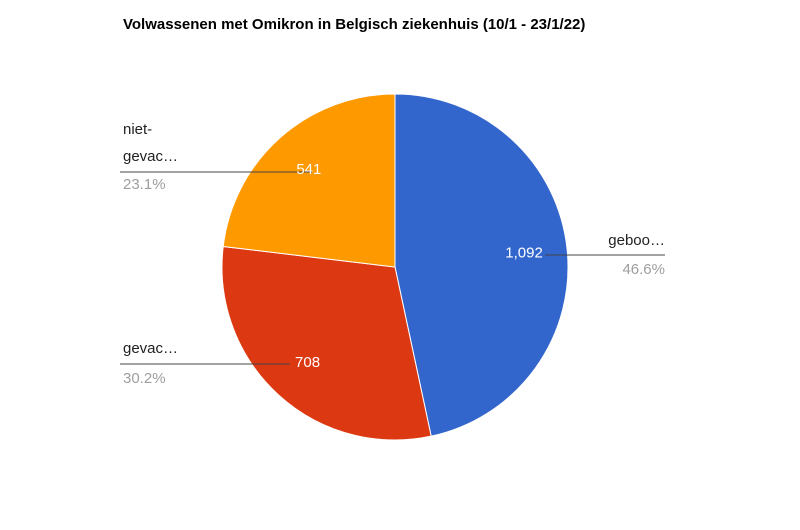 This screenshot has height=530, width=800. I want to click on value-label: 541, so click(308, 169).